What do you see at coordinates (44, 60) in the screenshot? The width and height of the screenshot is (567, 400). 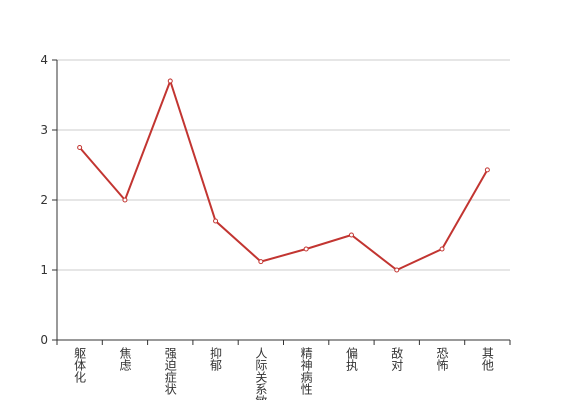 I see `y-tick-label: 4` at bounding box center [44, 60].